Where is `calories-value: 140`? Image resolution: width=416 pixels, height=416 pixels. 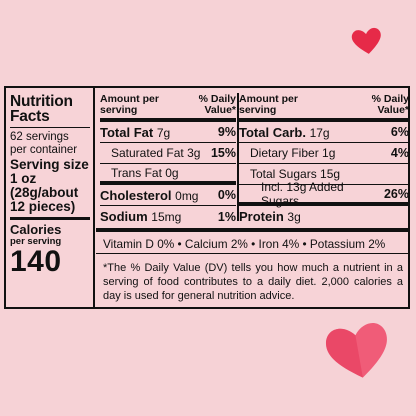
calories-value: 140 is located at coordinates (36, 261).